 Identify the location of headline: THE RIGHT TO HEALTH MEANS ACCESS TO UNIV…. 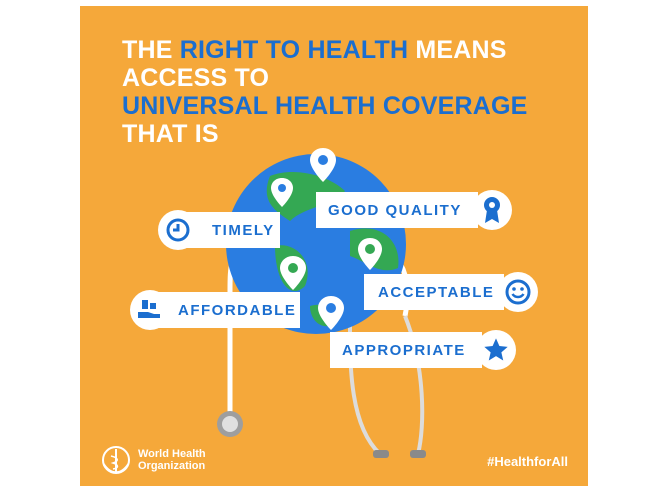
(325, 92).